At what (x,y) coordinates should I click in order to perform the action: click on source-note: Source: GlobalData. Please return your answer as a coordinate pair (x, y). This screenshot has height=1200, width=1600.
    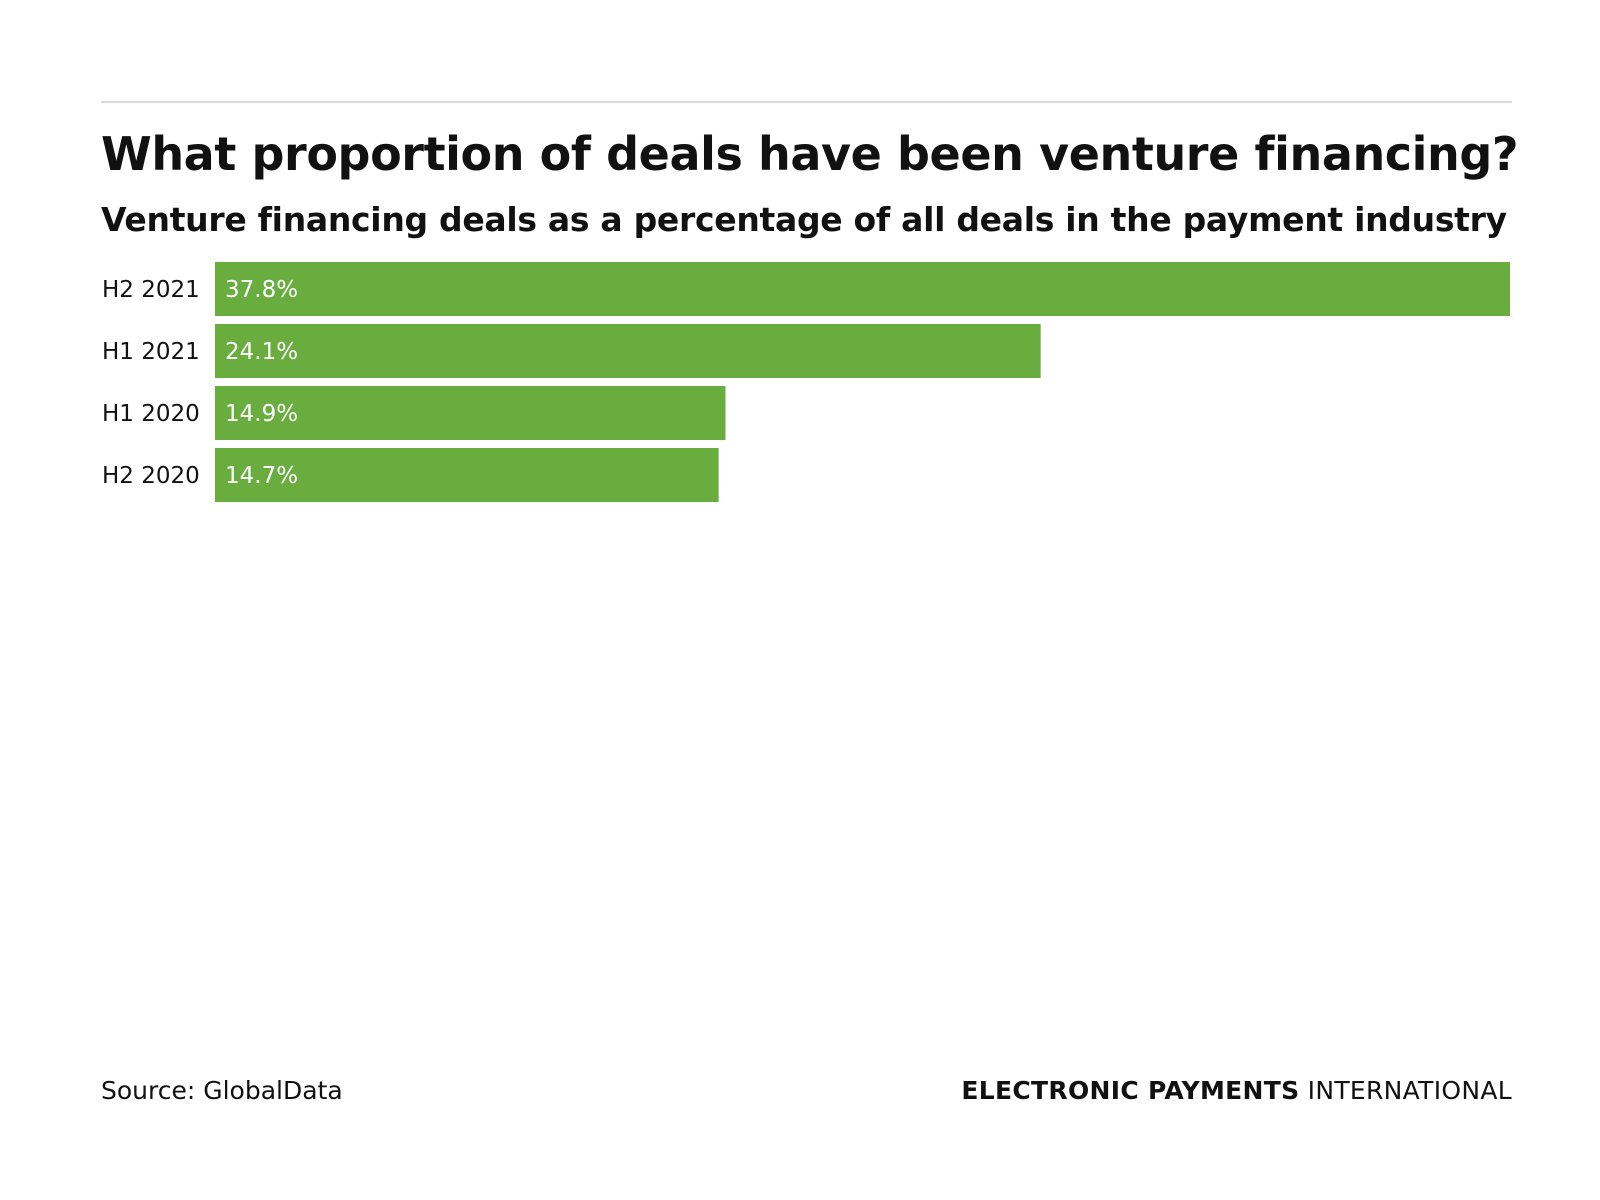
    Looking at the image, I should click on (222, 1090).